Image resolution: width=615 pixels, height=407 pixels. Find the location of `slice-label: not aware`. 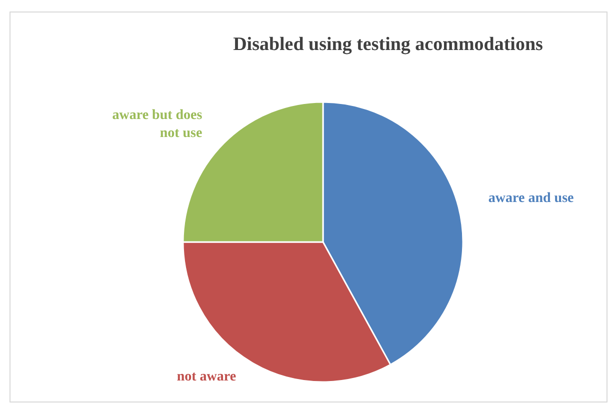

slice-label: not aware is located at coordinates (206, 377).